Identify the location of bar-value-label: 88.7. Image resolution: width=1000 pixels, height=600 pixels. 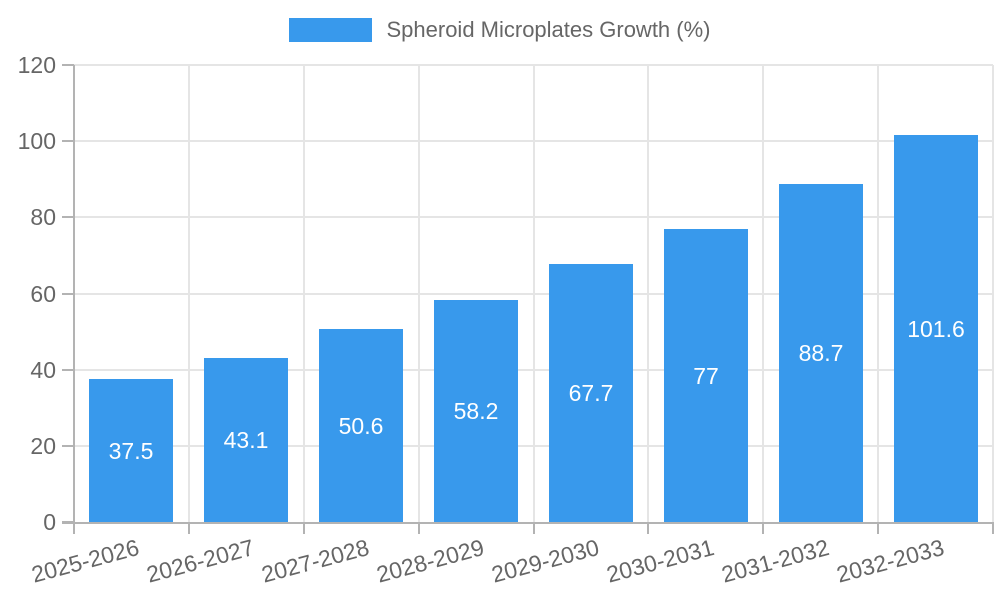
(821, 353).